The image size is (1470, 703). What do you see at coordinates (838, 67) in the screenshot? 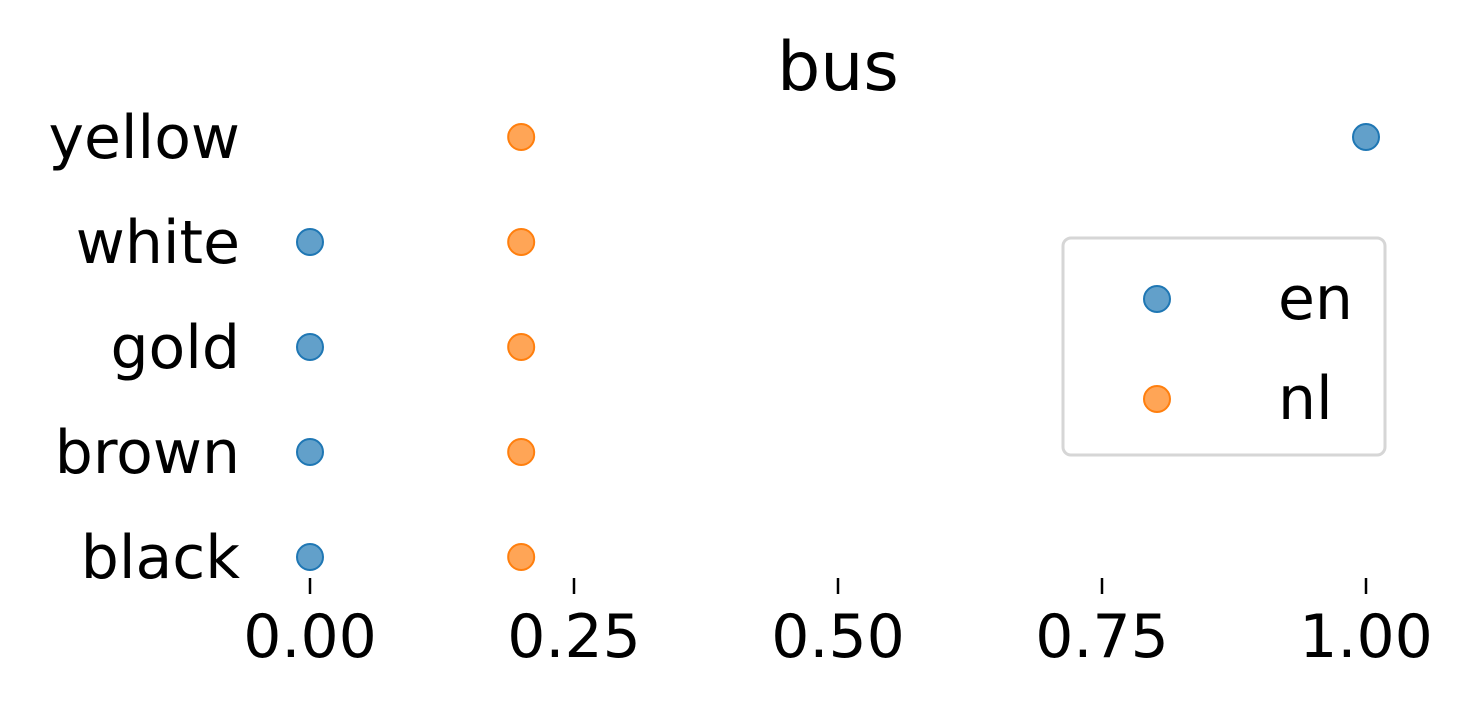
I see `chart-title: bus` at bounding box center [838, 67].